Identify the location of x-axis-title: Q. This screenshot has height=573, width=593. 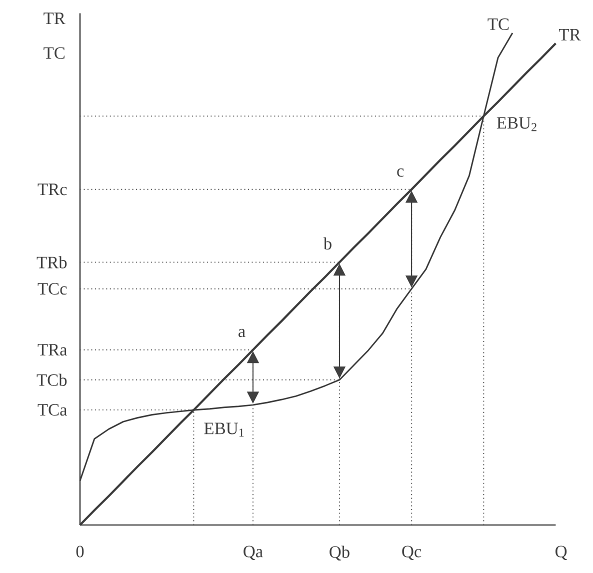
(562, 553).